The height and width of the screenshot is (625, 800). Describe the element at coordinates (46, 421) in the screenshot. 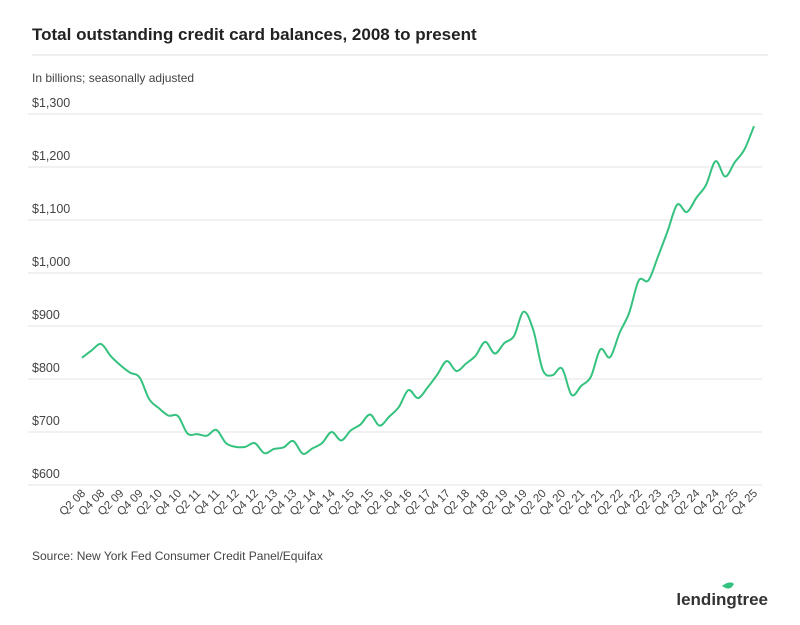

I see `y-tick-label: $700` at that location.